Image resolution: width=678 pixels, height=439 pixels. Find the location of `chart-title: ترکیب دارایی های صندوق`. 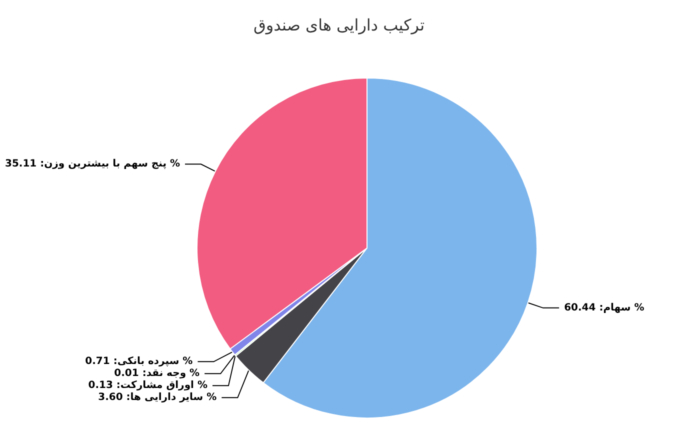

chart-title: ترکیب دارایی های صندوق is located at coordinates (339, 25).